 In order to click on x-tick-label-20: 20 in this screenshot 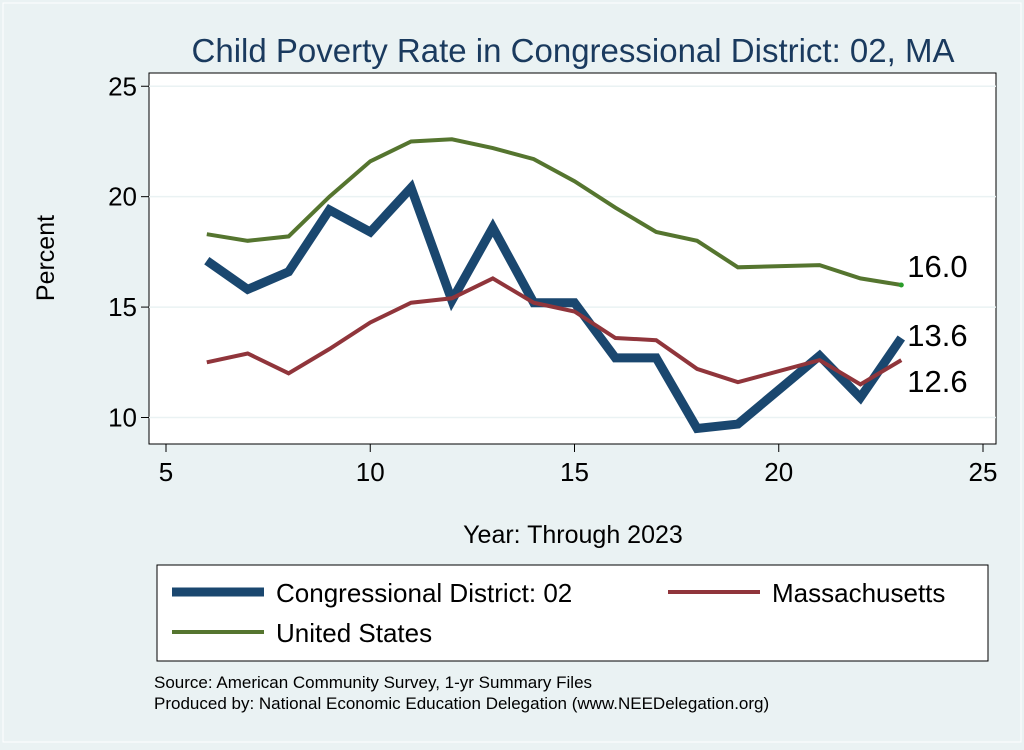, I will do `click(778, 472)`.